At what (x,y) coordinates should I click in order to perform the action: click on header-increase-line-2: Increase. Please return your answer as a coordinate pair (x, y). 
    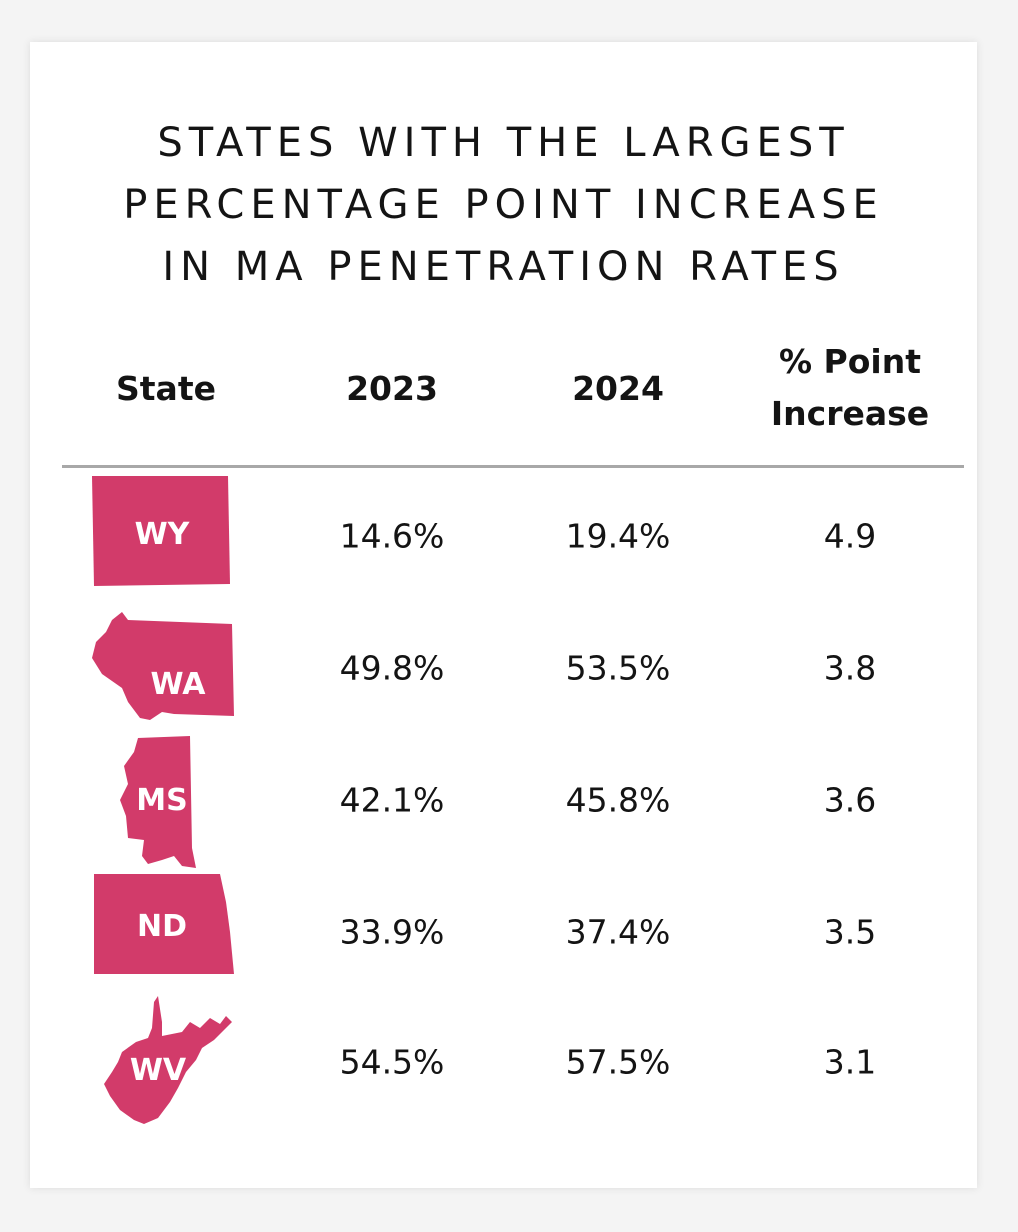
    Looking at the image, I should click on (850, 413).